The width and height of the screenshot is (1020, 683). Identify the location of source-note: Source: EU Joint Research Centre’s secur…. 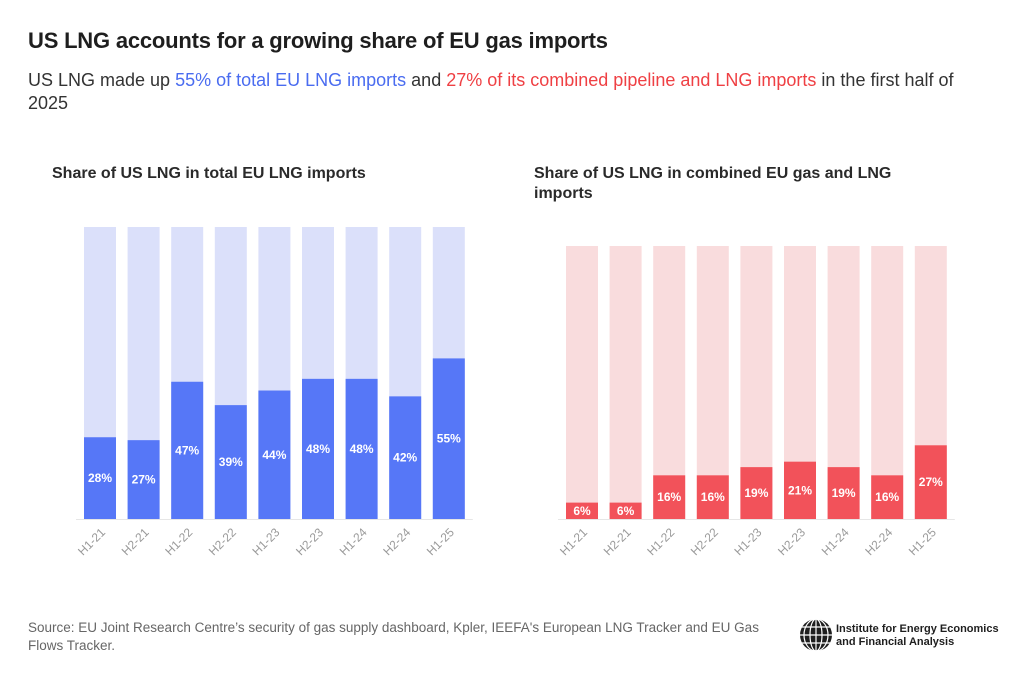
(393, 636).